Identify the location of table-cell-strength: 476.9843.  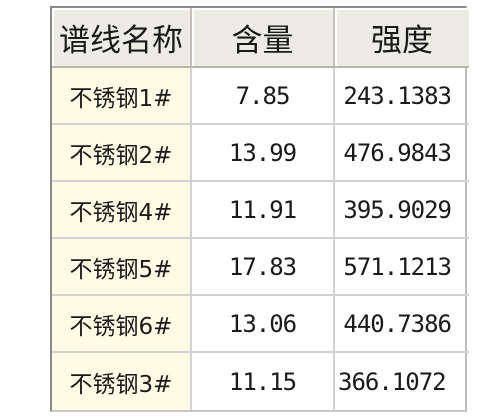
(402, 153).